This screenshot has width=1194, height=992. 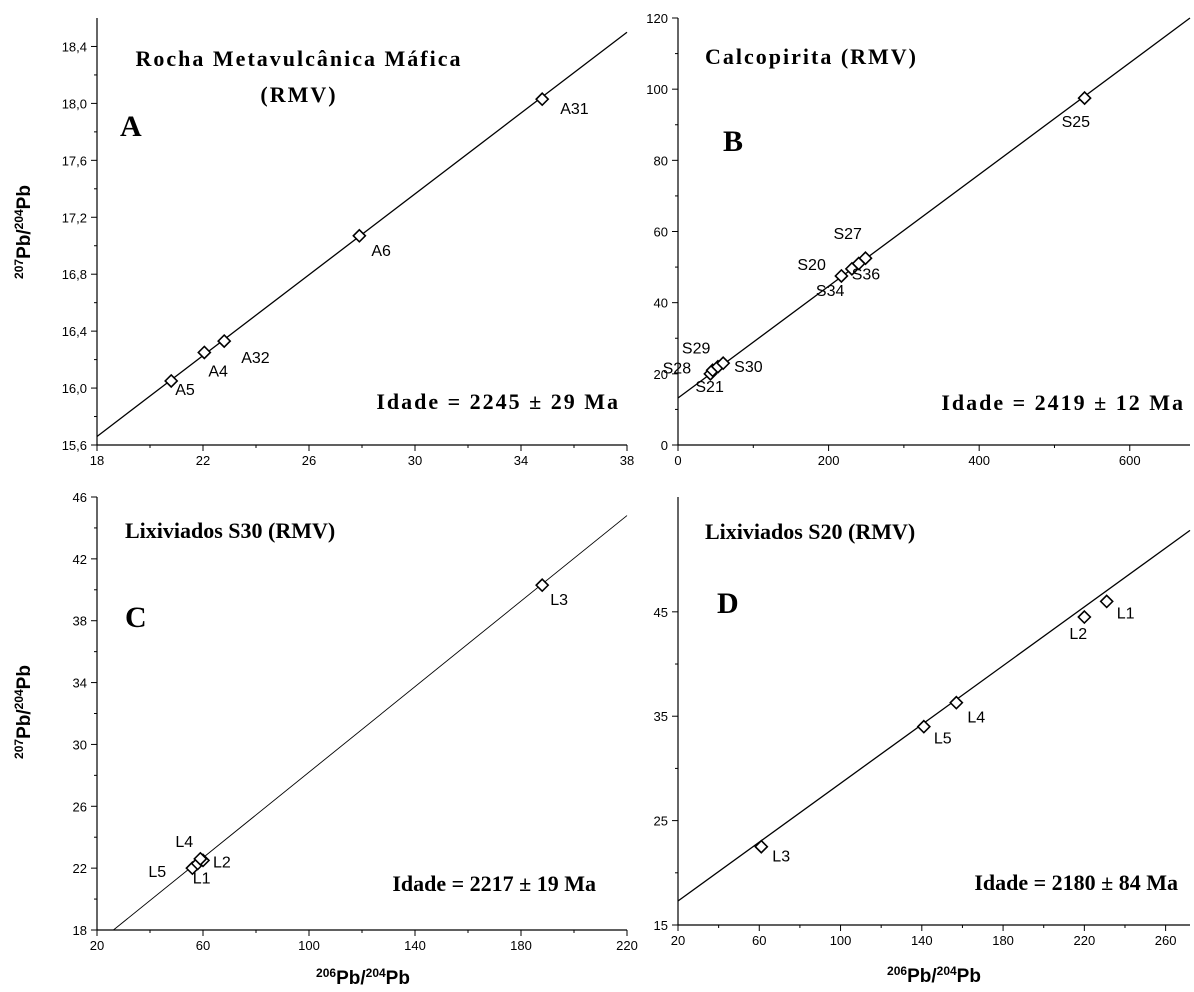 What do you see at coordinates (661, 160) in the screenshot?
I see `y-tick-label: 80` at bounding box center [661, 160].